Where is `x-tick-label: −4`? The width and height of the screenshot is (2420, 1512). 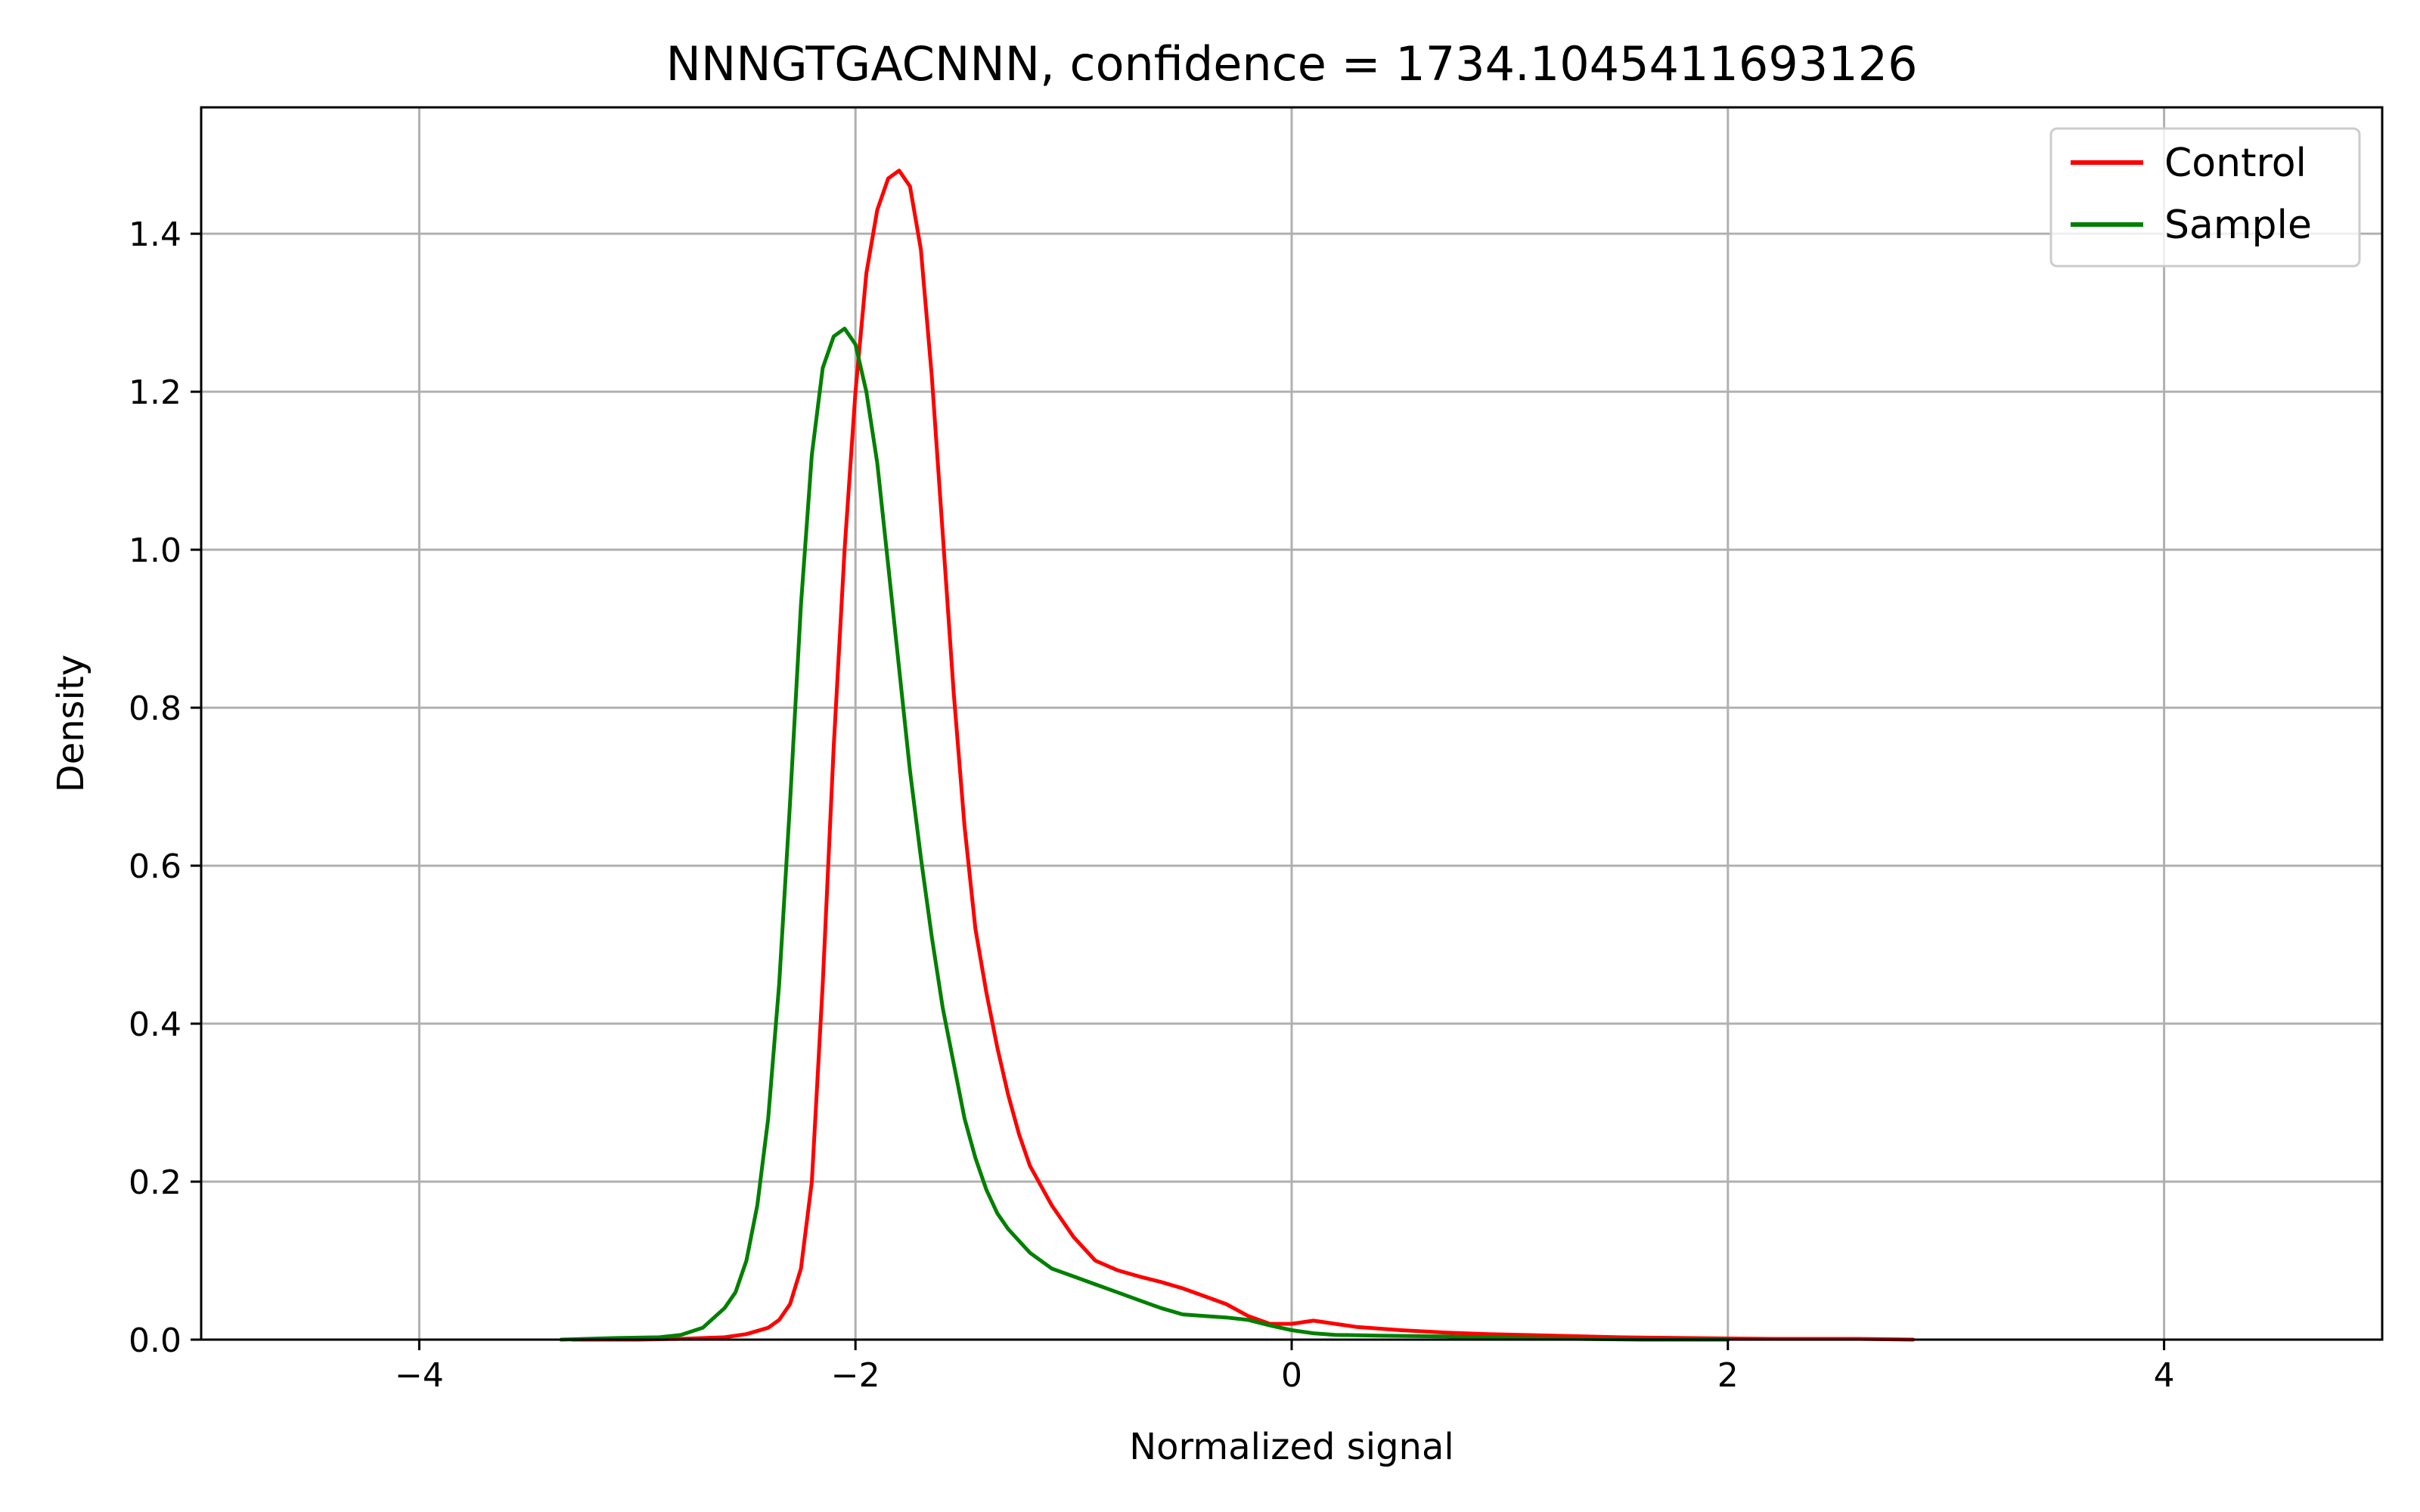 x-tick-label: −4 is located at coordinates (419, 1375).